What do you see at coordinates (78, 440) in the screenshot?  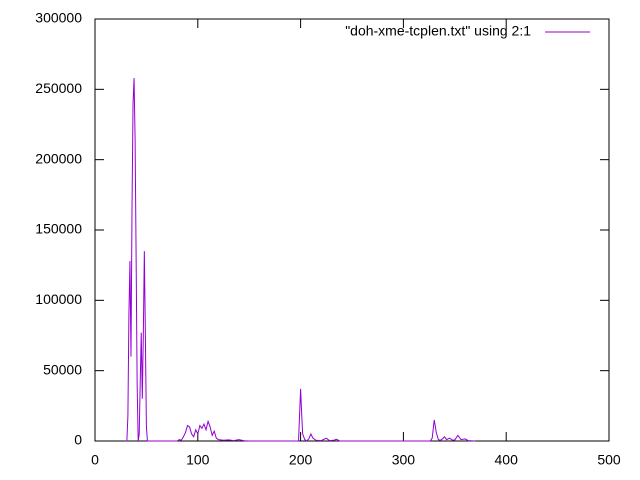 I see `y-tick-label: 0` at bounding box center [78, 440].